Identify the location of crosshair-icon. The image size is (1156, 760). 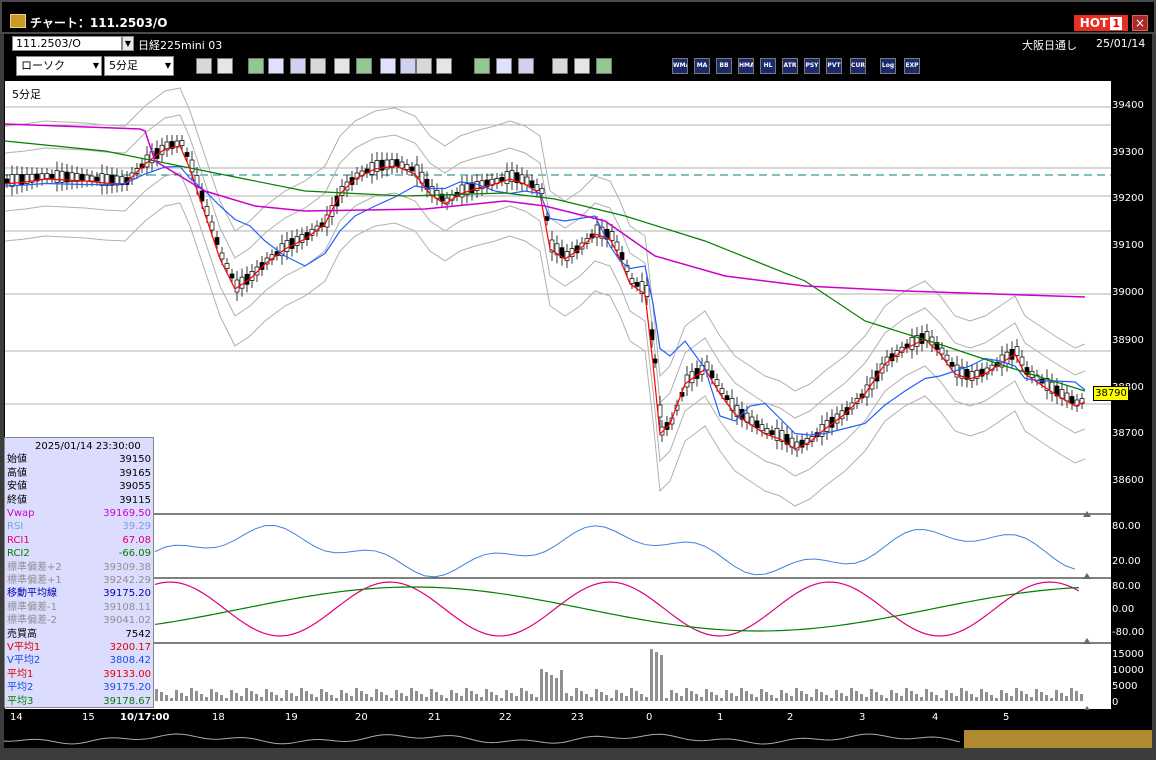
(225, 66).